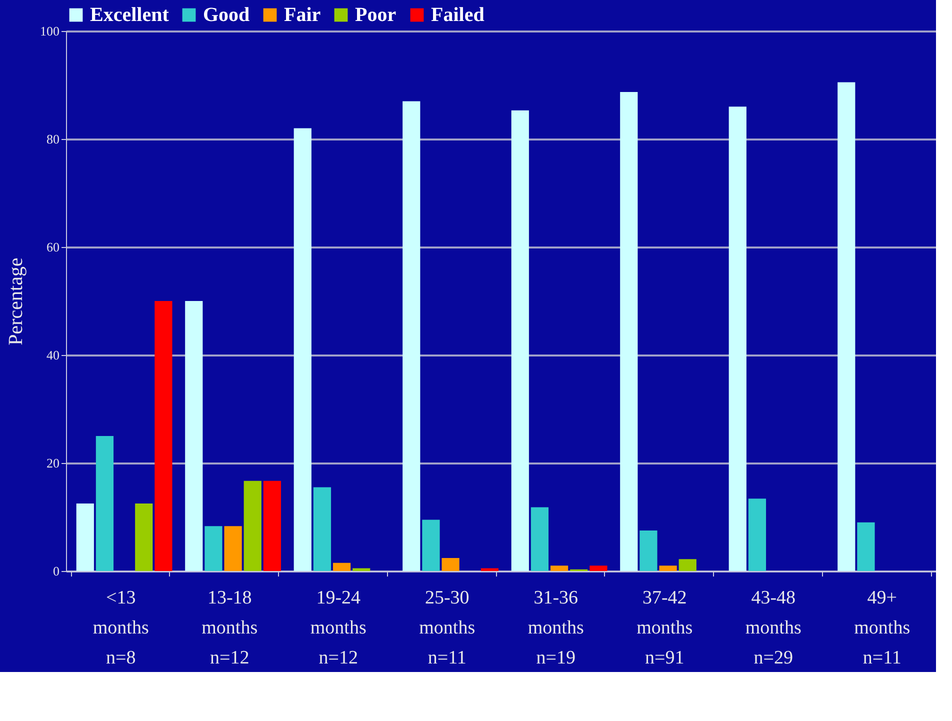 The image size is (952, 721). Describe the element at coordinates (338, 628) in the screenshot. I see `x-tick-label: 19-24 months n=12` at that location.